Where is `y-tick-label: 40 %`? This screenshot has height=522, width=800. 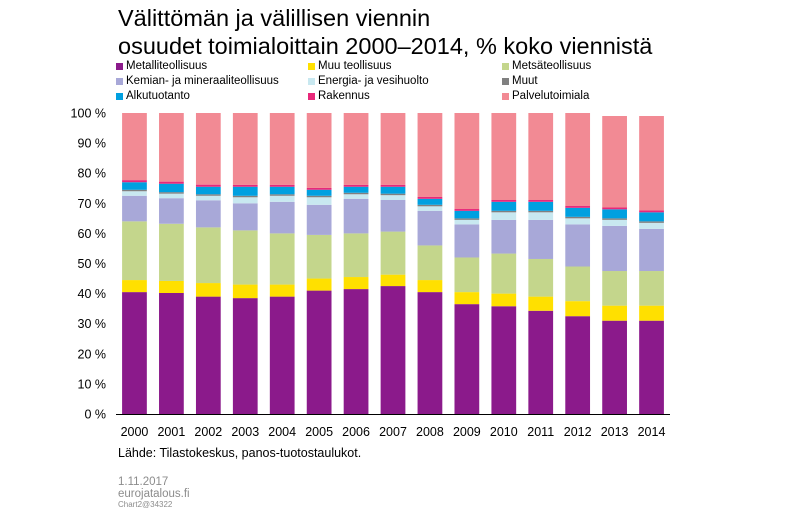 y-tick-label: 40 % is located at coordinates (92, 294).